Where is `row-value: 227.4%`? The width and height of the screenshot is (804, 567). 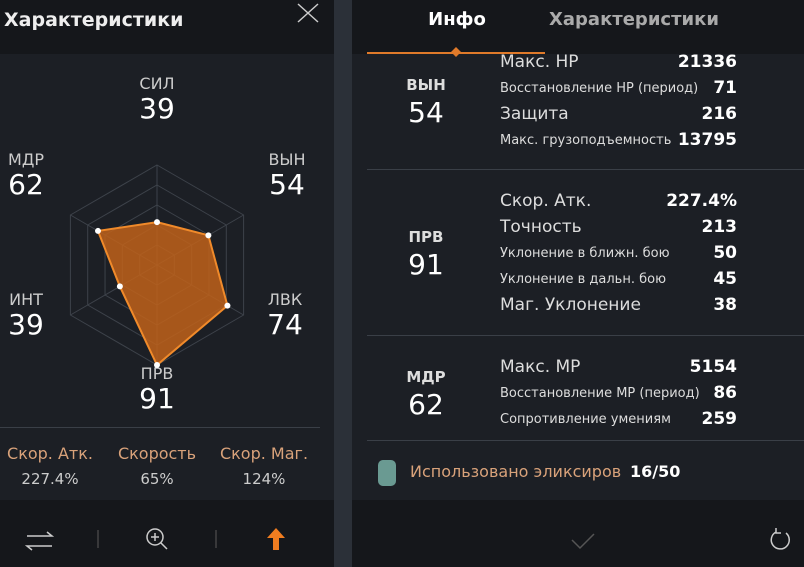
row-value: 227.4% is located at coordinates (701, 201).